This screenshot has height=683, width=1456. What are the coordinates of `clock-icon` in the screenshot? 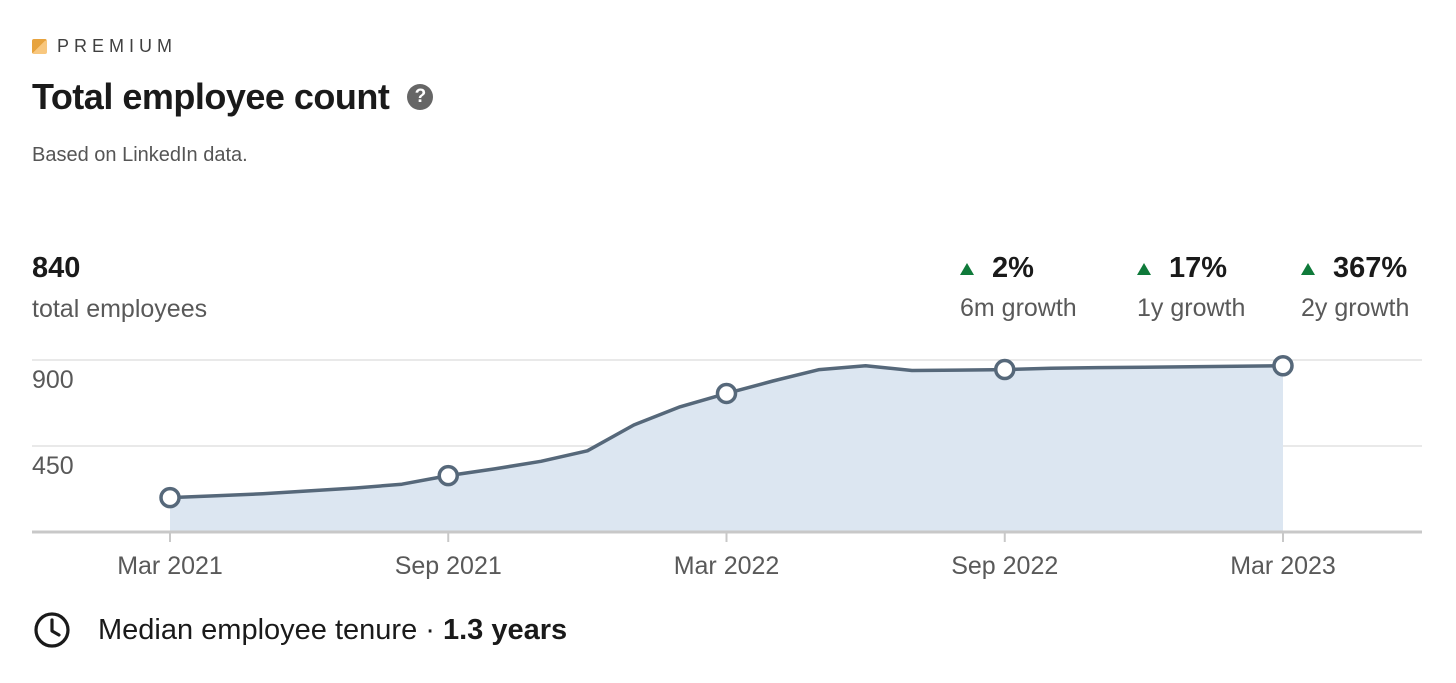 It's located at (52, 630).